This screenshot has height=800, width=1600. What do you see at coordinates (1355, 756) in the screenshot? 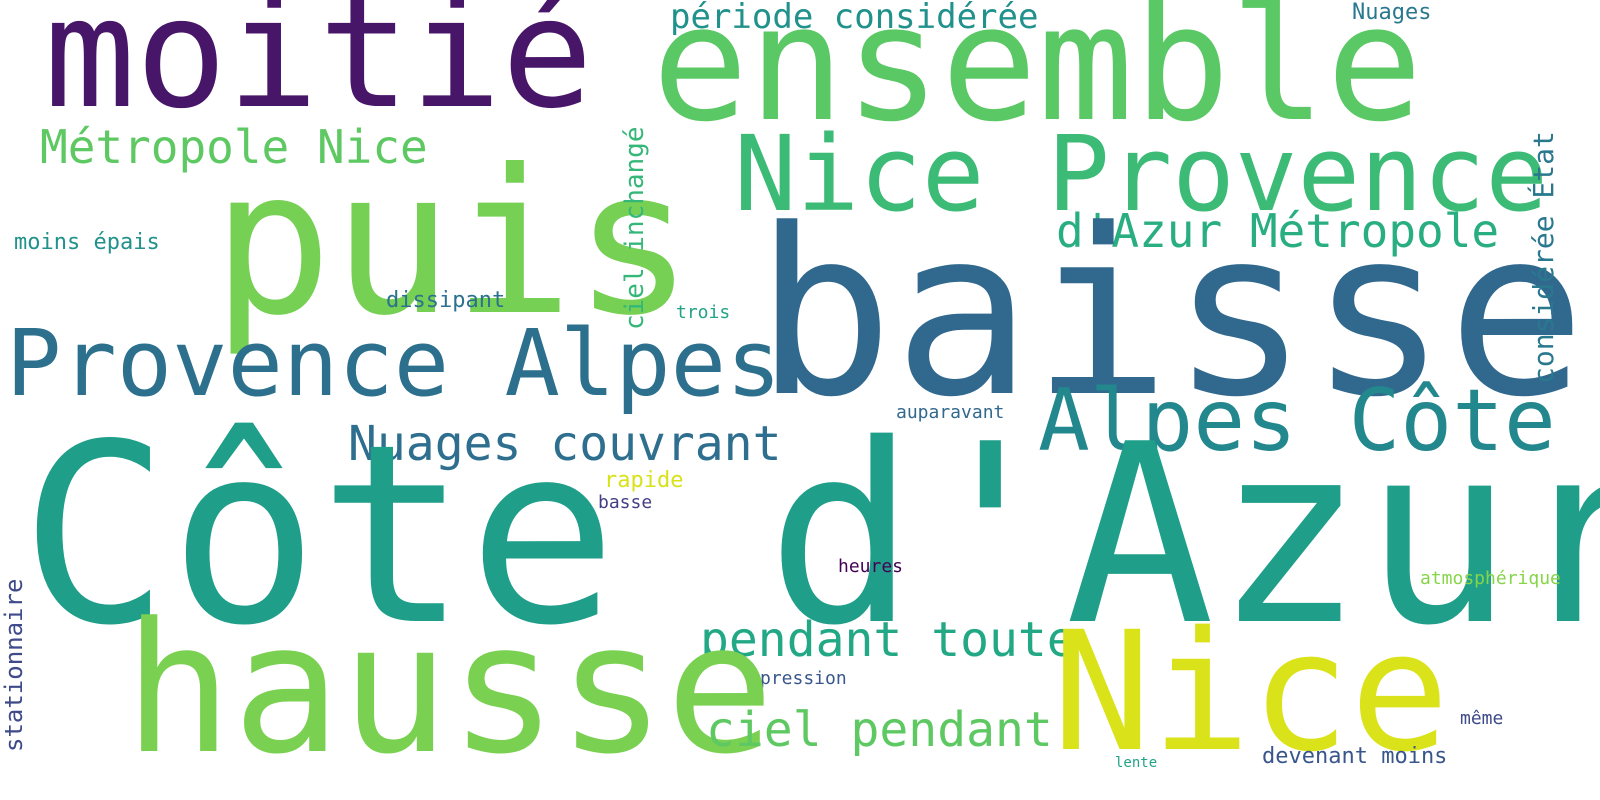
I see `word-devenant-moins: devenant moins` at bounding box center [1355, 756].